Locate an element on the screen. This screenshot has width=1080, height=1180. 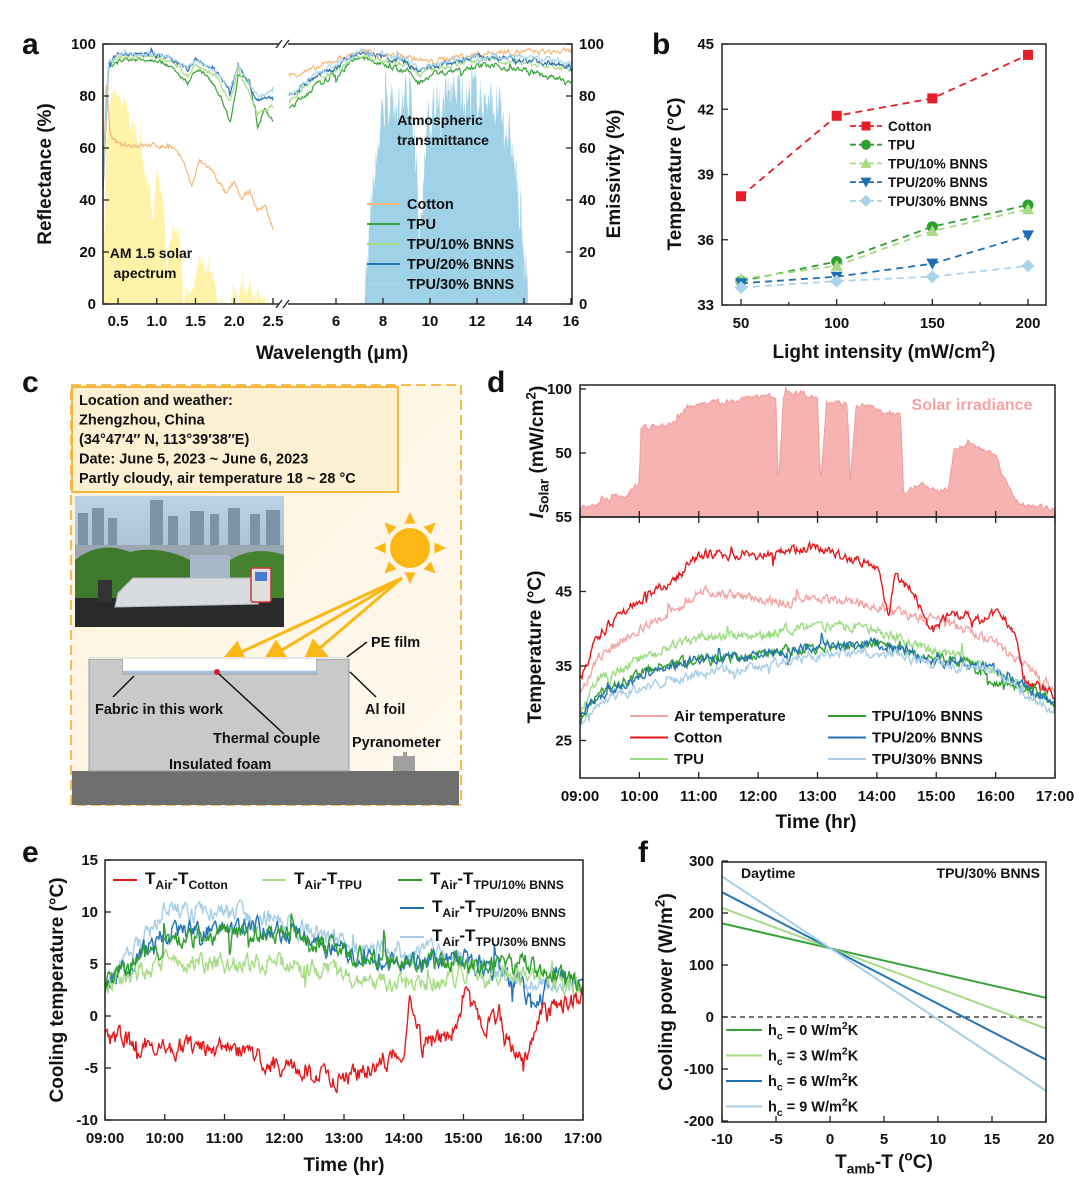
legend-label: hc = 0 W/m2K is located at coordinates (813, 1031).